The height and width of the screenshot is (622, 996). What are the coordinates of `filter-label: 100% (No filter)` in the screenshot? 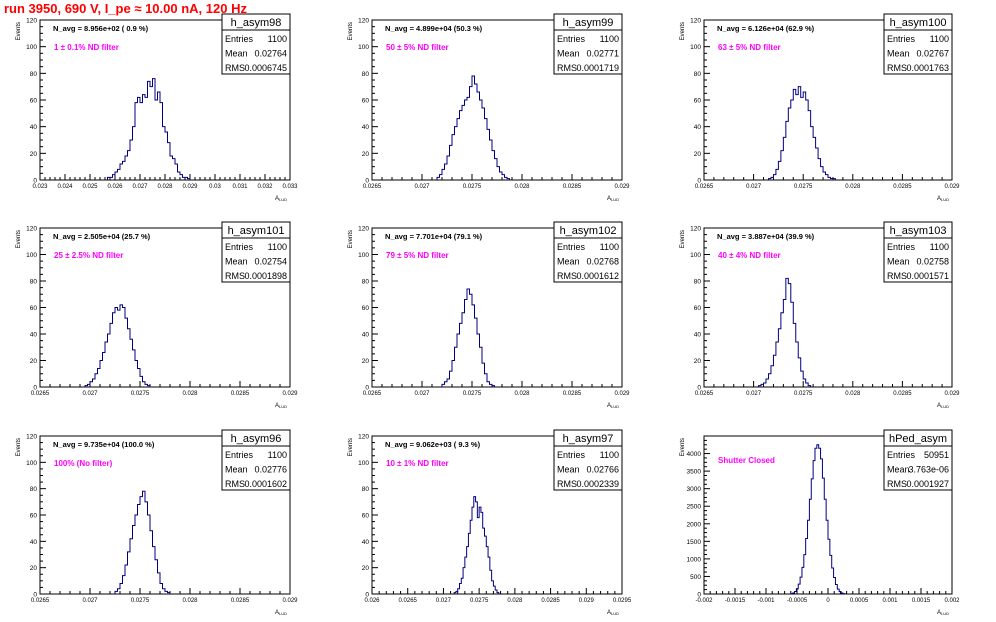 It's located at (83, 463).